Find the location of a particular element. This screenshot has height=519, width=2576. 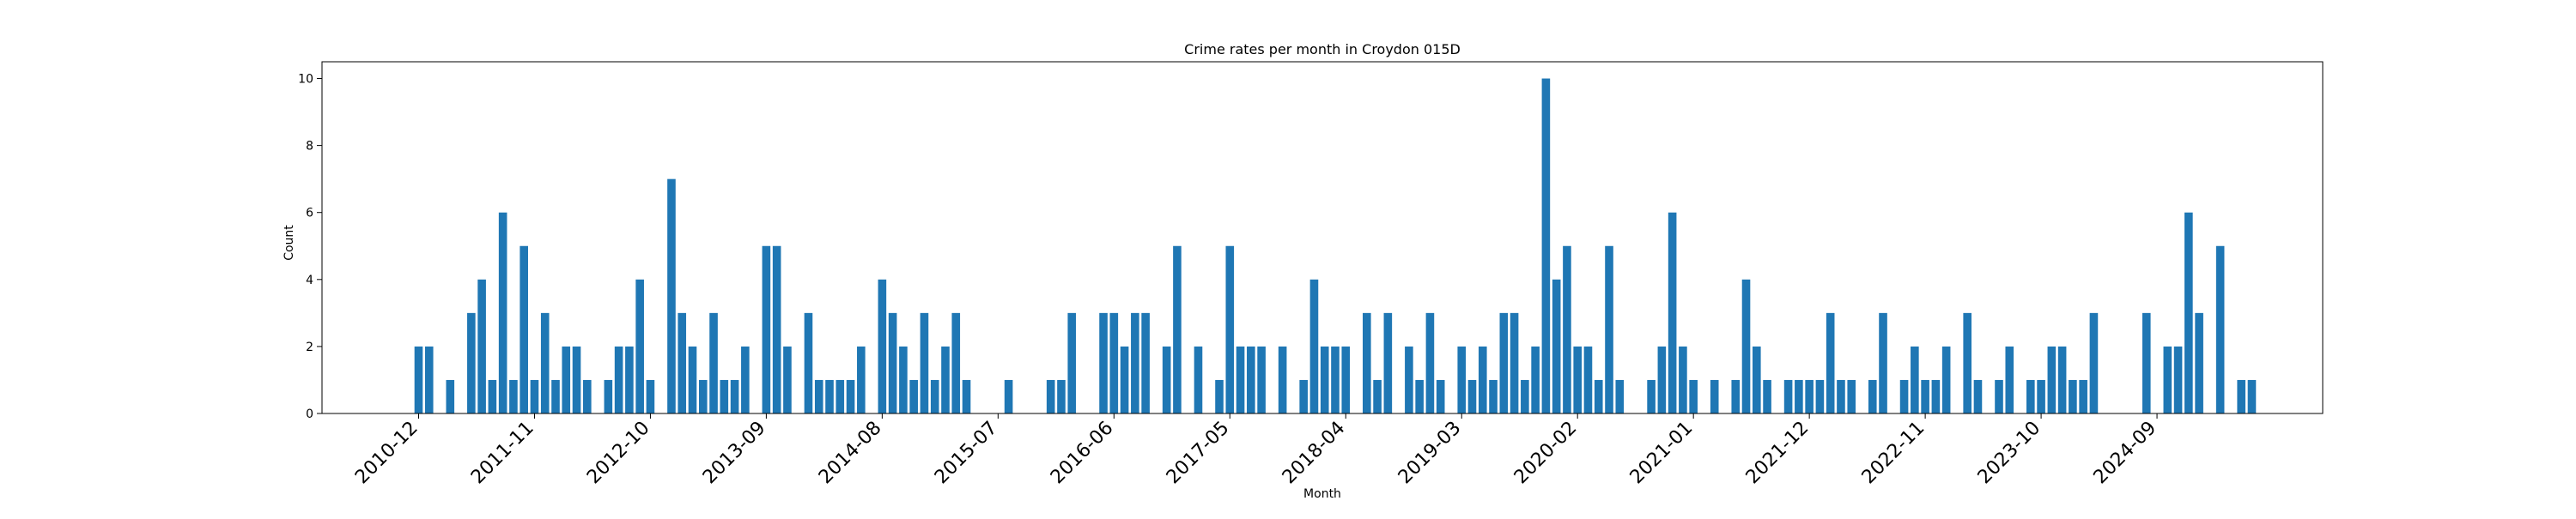

x-tick-label: 2014-08 is located at coordinates (850, 453).